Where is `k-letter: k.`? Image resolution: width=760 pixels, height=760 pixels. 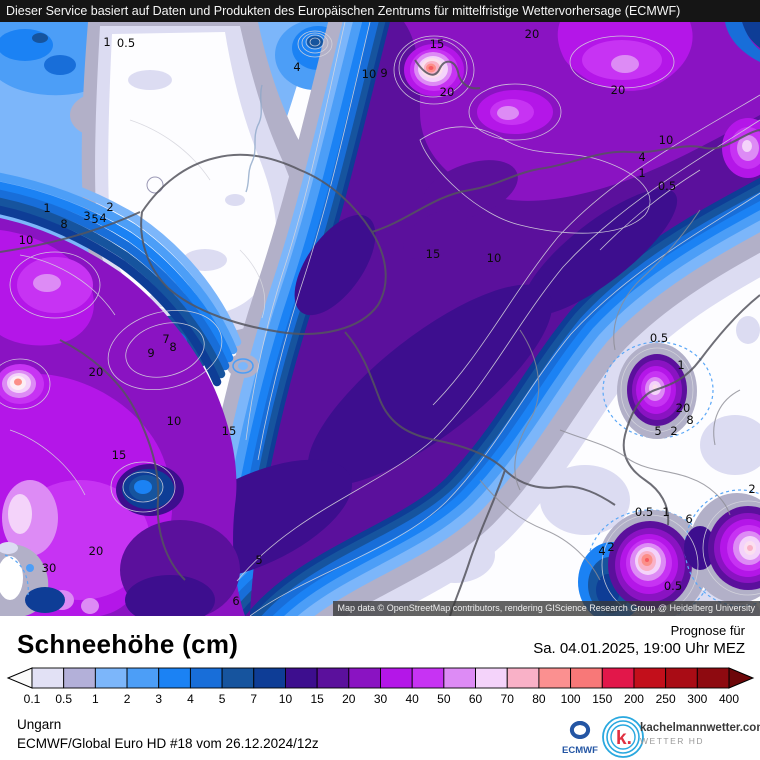
k-letter: k. is located at coordinates (624, 738).